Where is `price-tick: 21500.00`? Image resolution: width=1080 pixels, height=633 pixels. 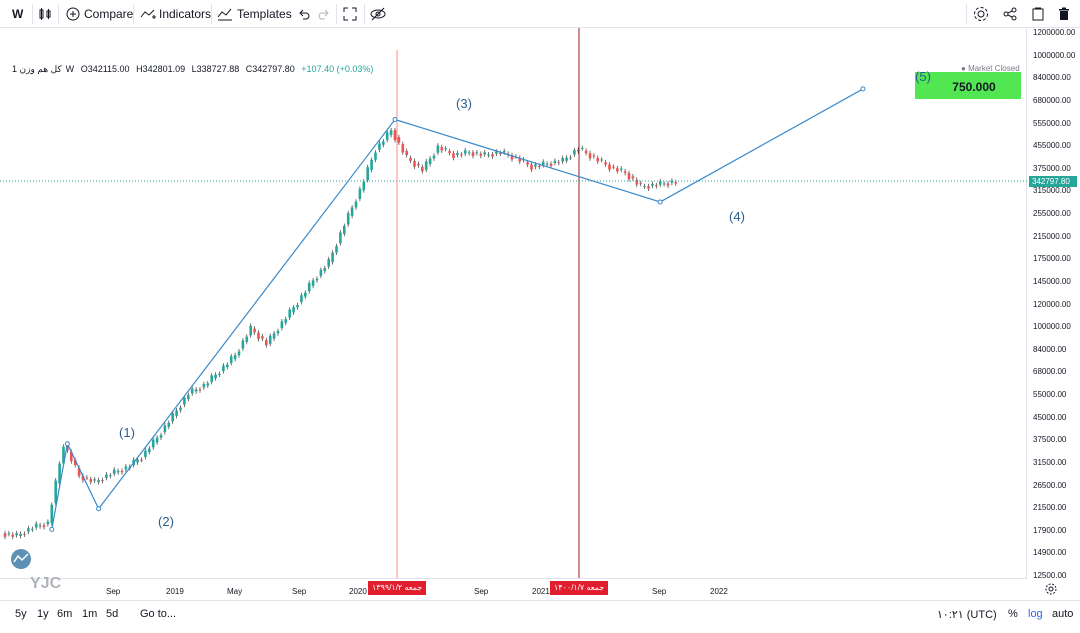 price-tick: 21500.00 is located at coordinates (1050, 508).